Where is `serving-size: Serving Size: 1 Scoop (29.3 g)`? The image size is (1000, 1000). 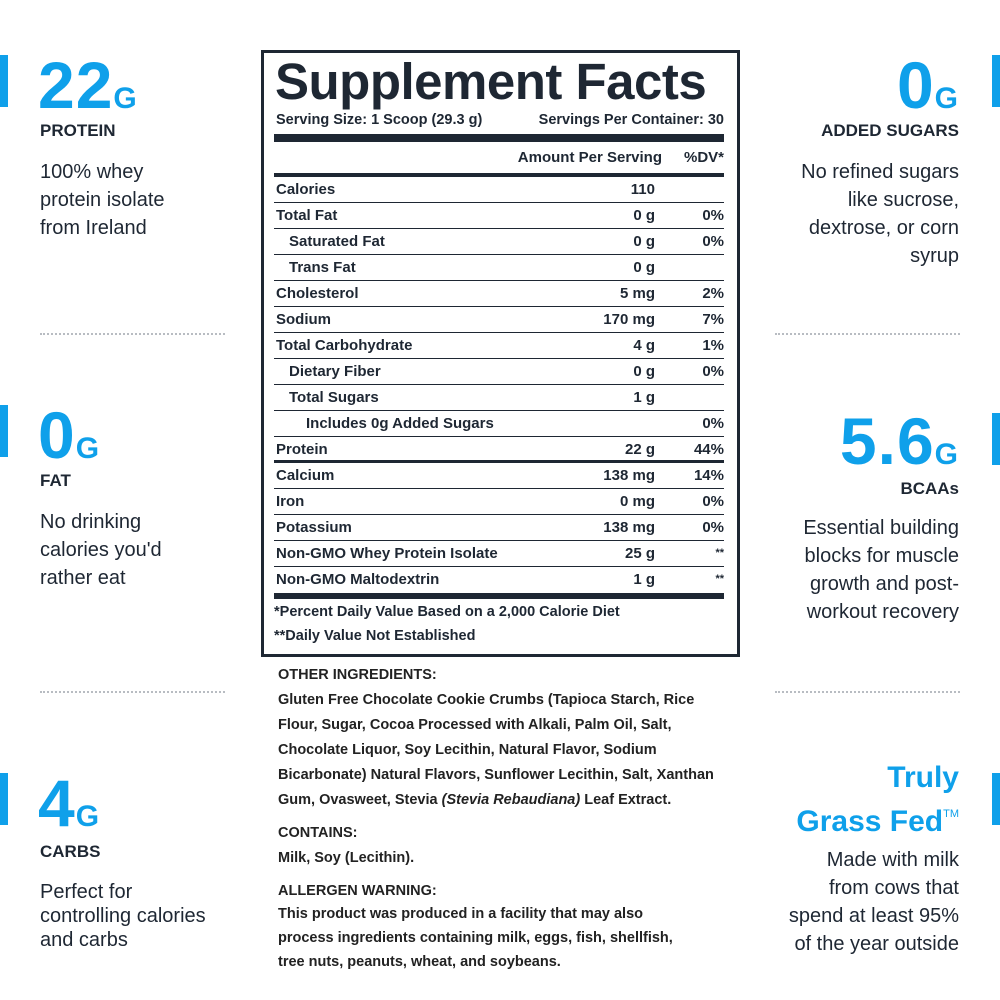 serving-size: Serving Size: 1 Scoop (29.3 g) is located at coordinates (379, 120).